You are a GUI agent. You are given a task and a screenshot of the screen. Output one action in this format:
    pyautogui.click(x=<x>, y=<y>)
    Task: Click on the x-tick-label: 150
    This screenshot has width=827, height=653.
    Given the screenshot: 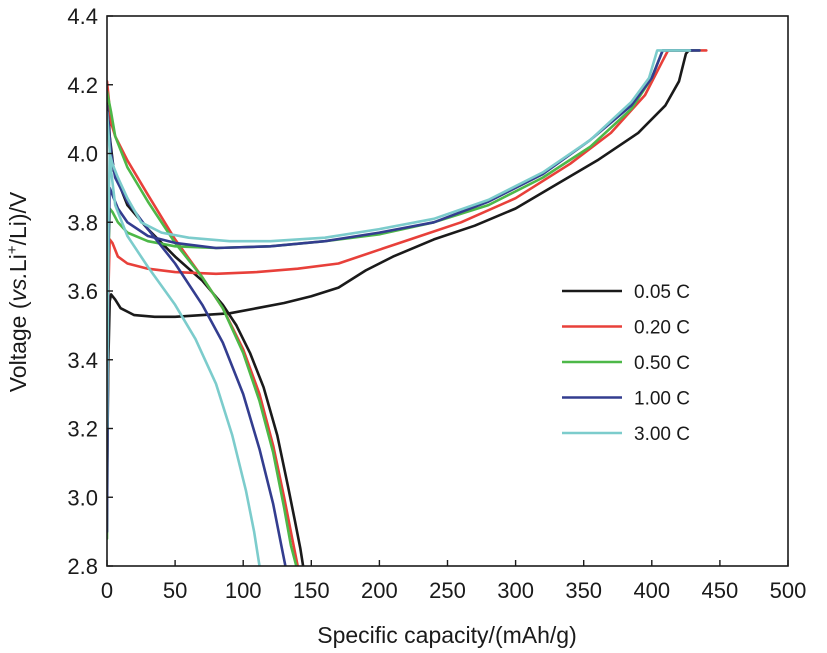 What is the action you would take?
    pyautogui.click(x=311, y=590)
    